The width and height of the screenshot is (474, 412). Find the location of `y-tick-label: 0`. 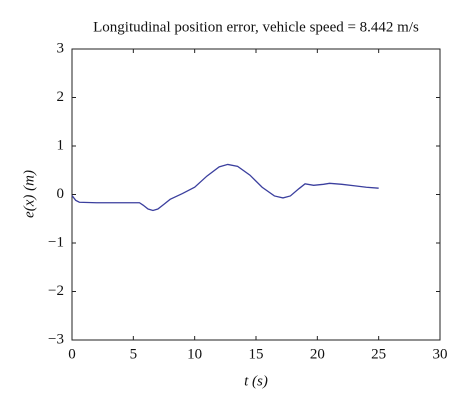

y-tick-label: 0 is located at coordinates (61, 194).